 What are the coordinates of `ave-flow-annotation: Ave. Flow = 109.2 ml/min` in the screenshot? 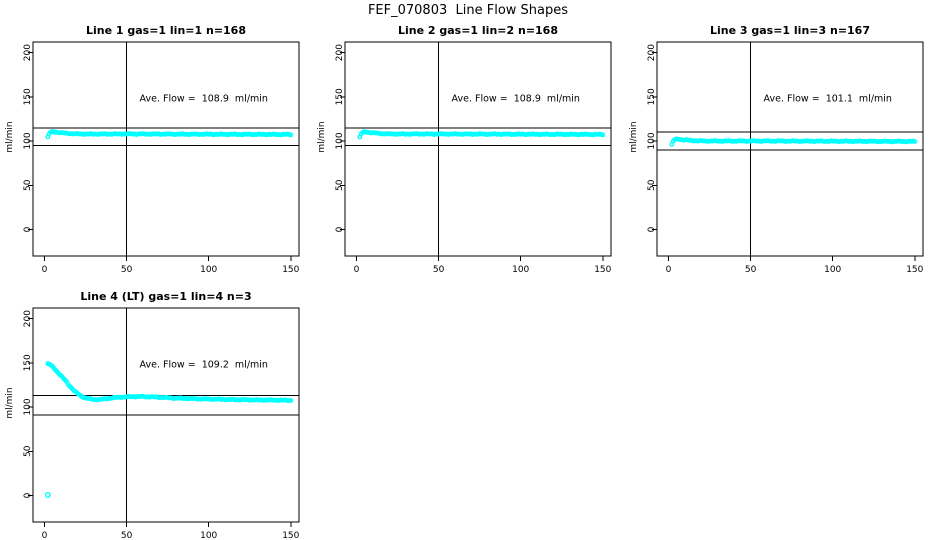 It's located at (204, 365).